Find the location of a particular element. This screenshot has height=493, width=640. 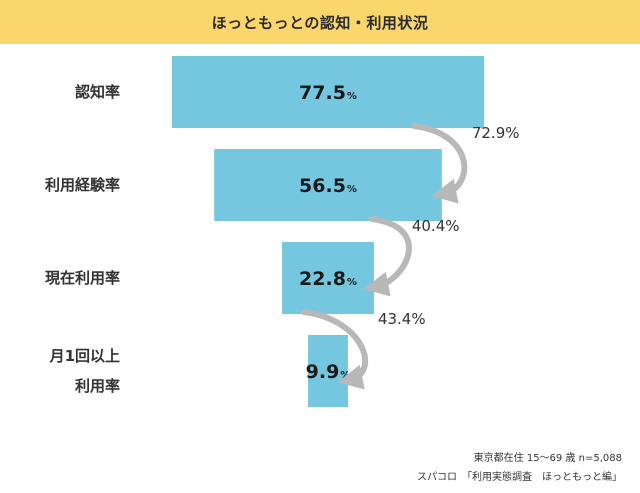

source-note: スパコロ 「利用実態調査 ほっともっと編」 is located at coordinates (519, 477).